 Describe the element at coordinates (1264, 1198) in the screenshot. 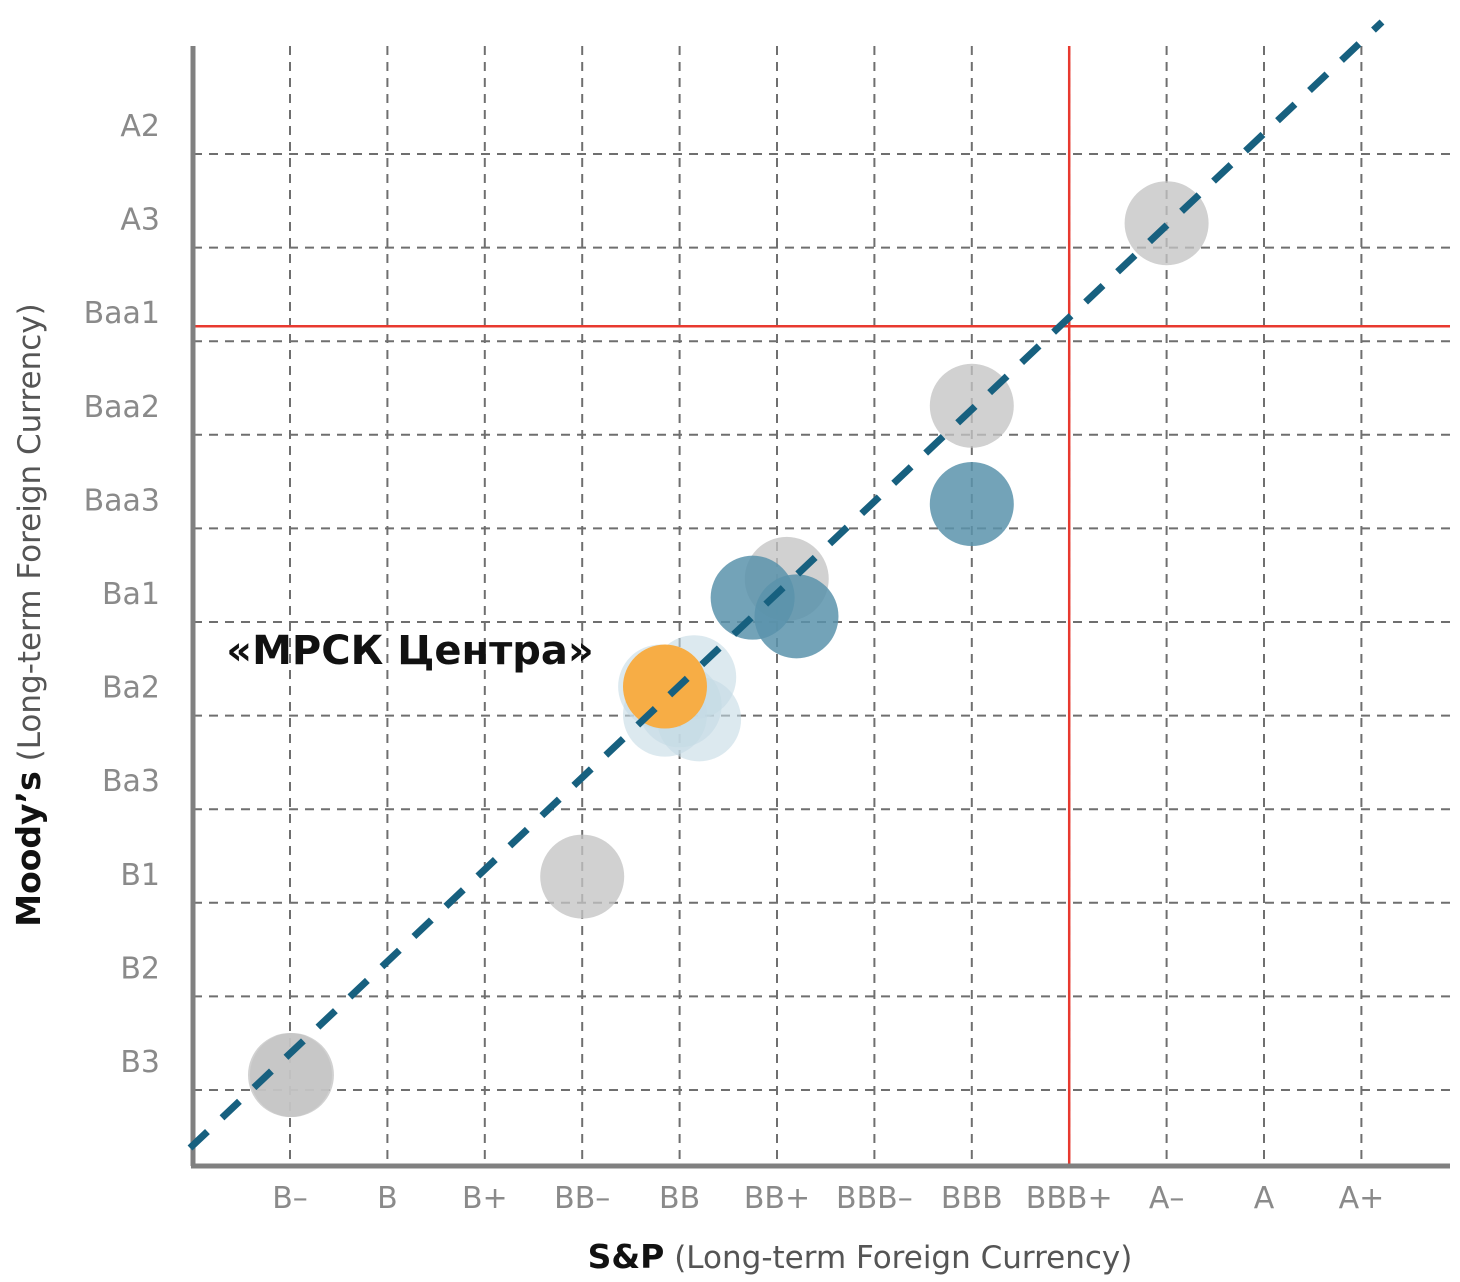

I see `x-tick-label: A` at that location.